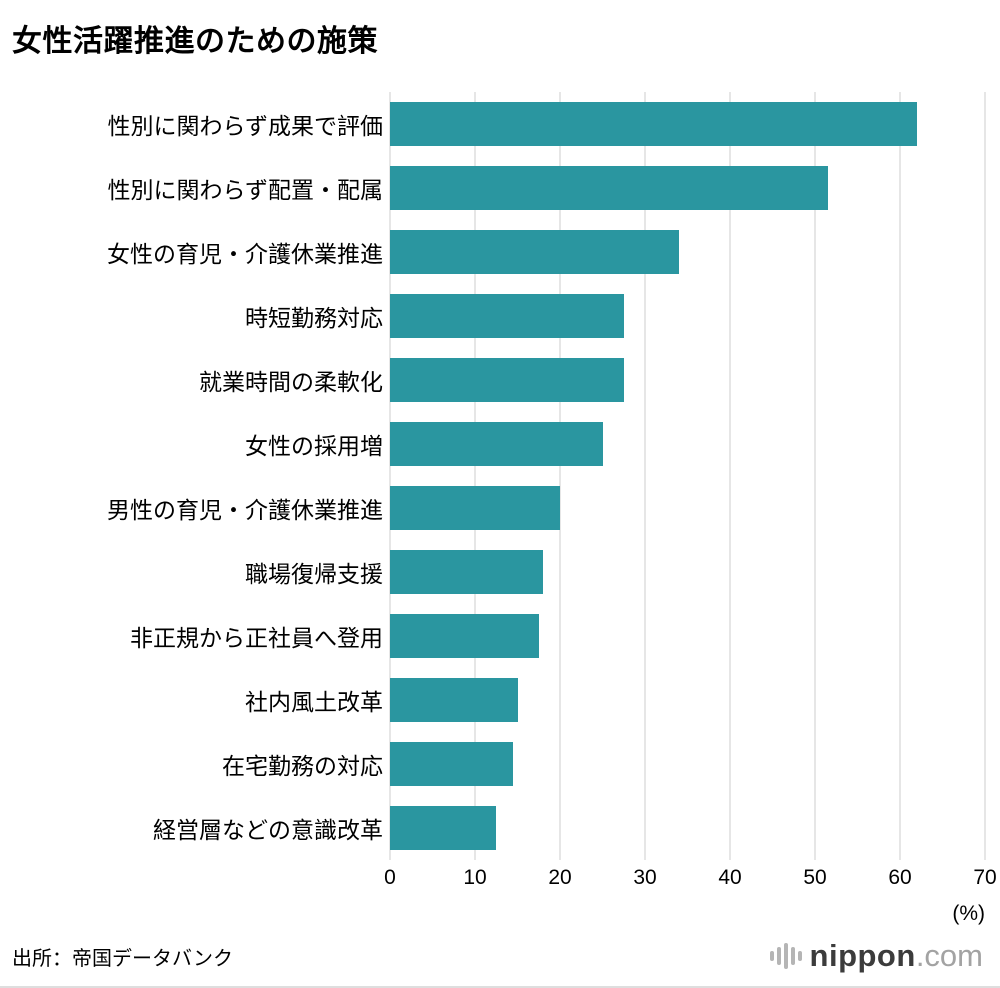 The image size is (1000, 988). Describe the element at coordinates (314, 318) in the screenshot. I see `category-label: 時短勤務対応` at that location.